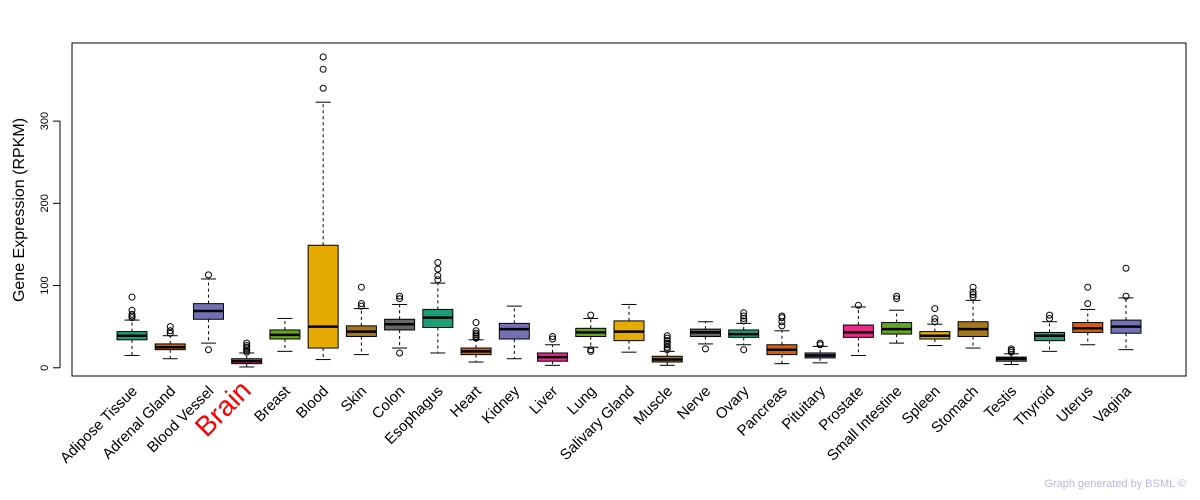 The width and height of the screenshot is (1200, 500). What do you see at coordinates (591, 333) in the screenshot?
I see `box-lung` at bounding box center [591, 333].